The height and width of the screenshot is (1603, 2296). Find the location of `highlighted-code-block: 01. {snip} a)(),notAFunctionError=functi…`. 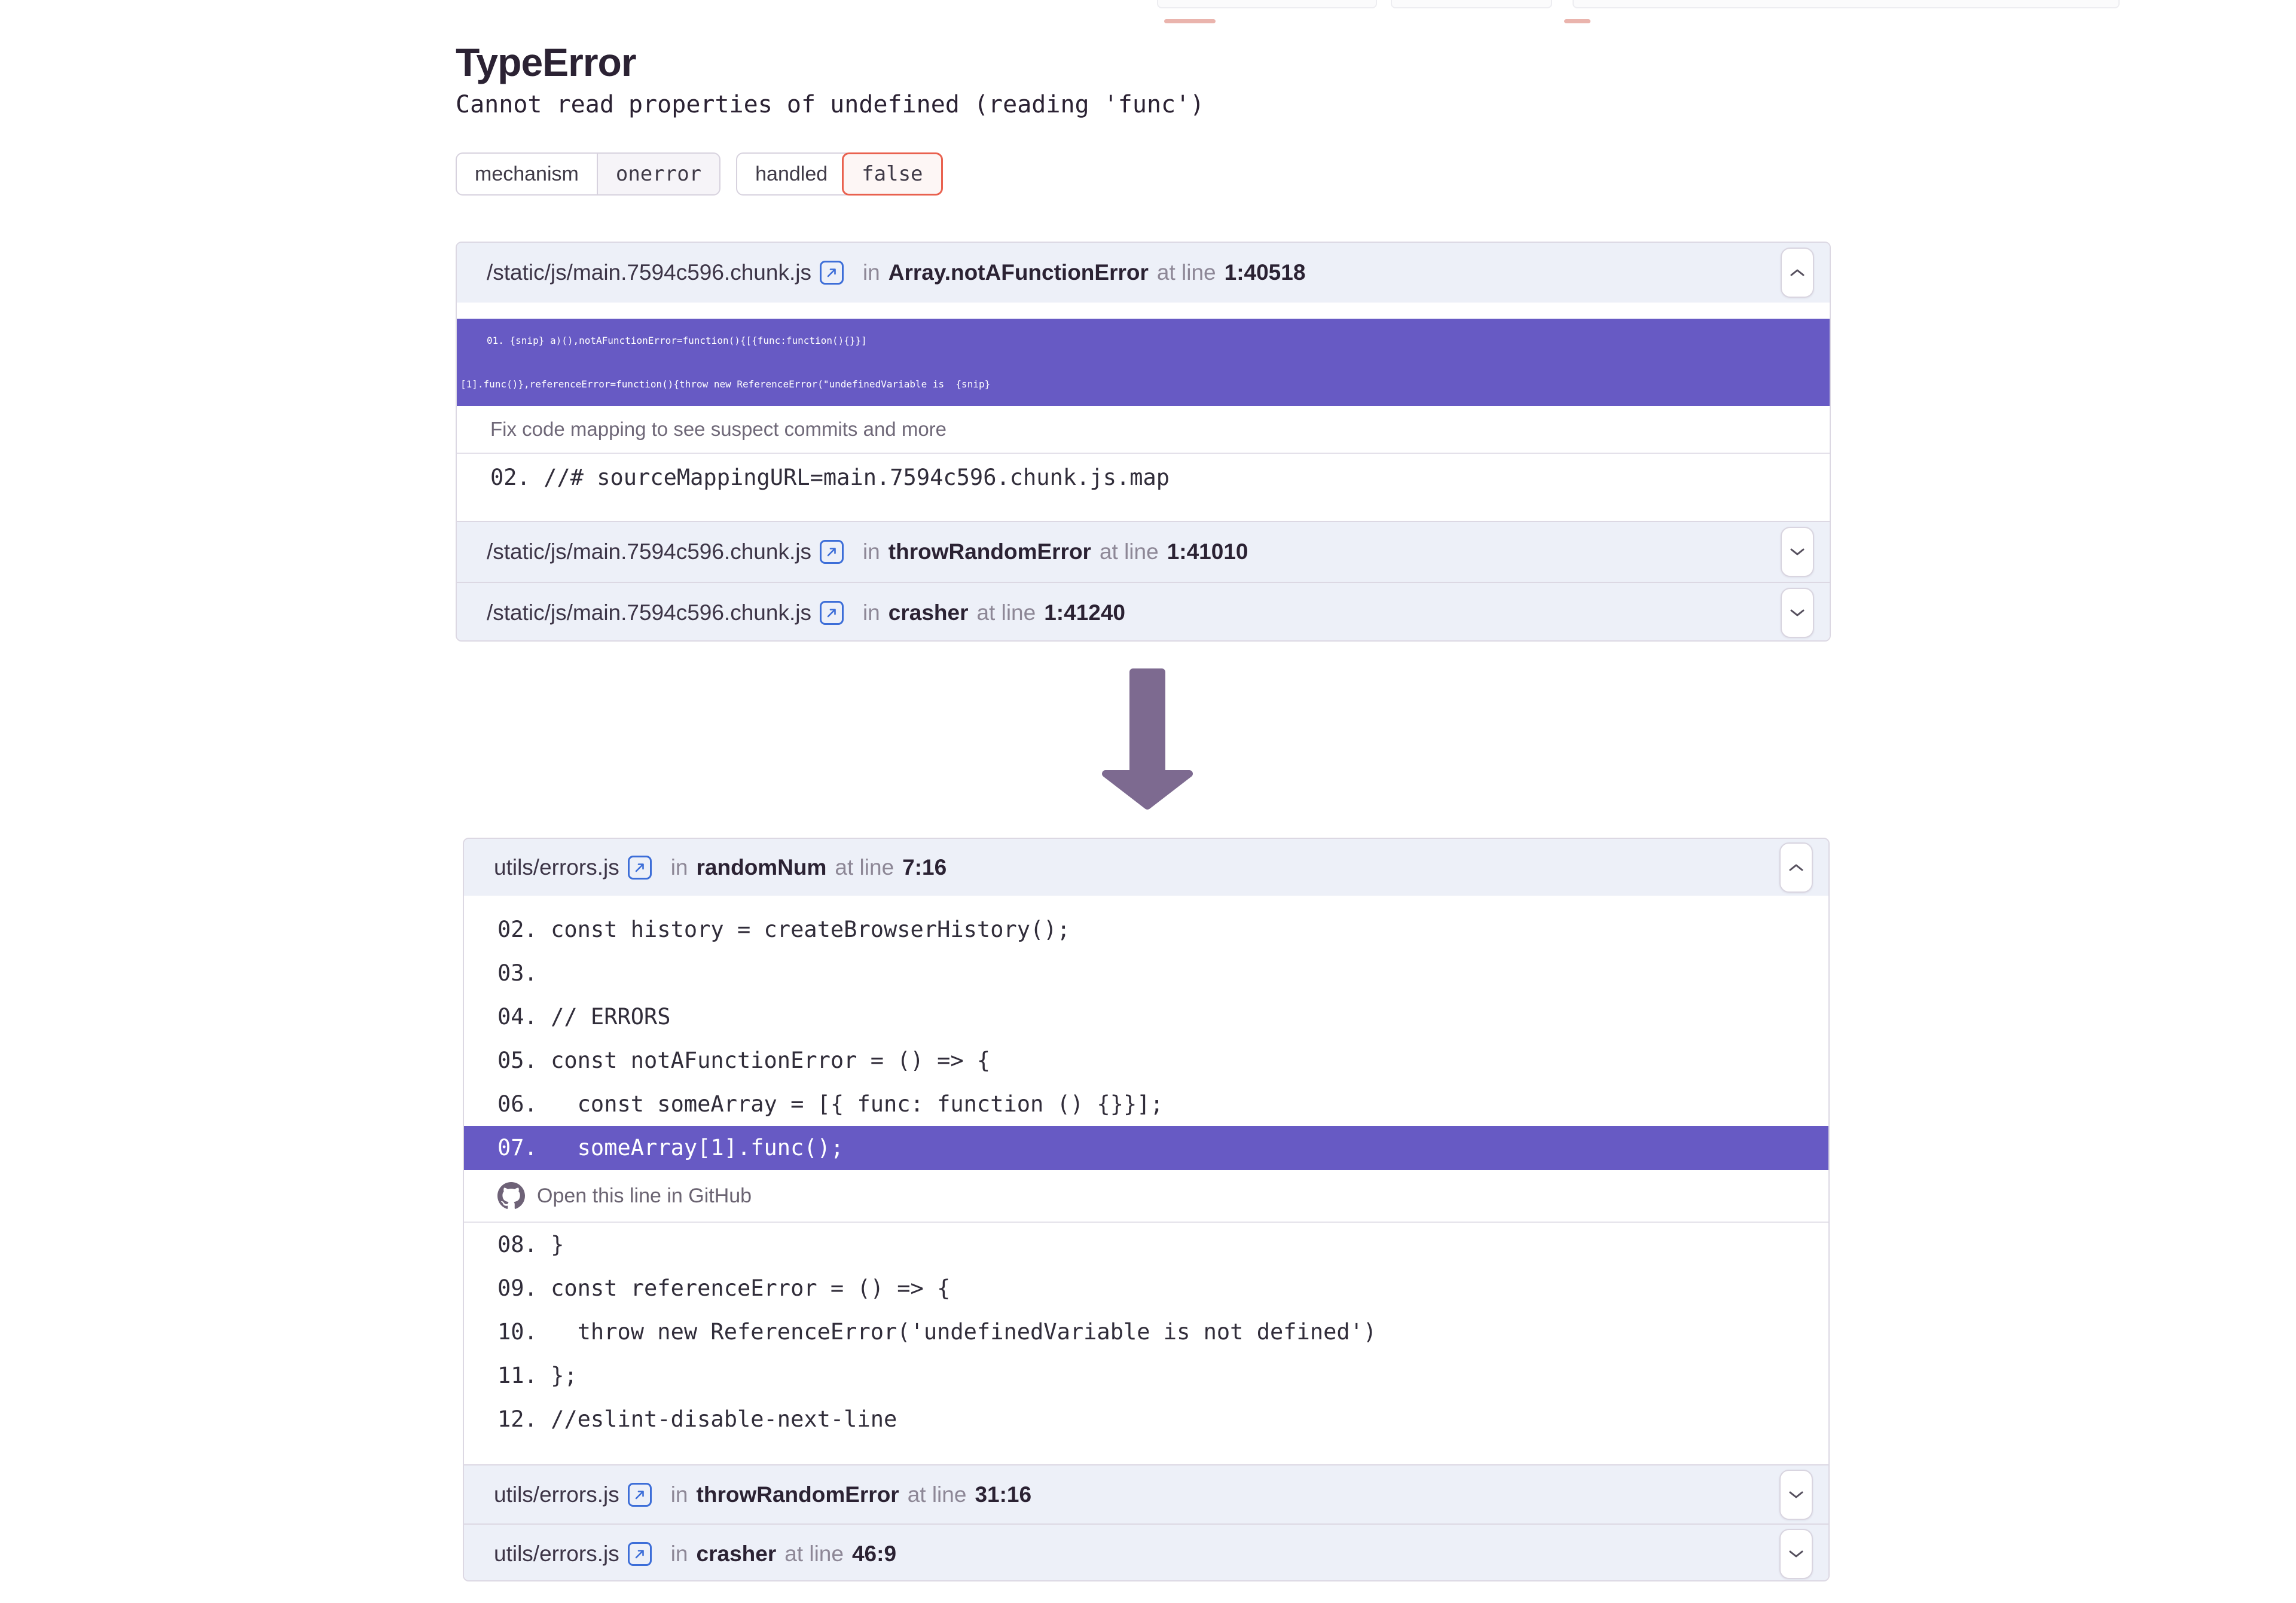

highlighted-code-block: 01. {snip} a)(),notAFunctionError=functi… is located at coordinates (1143, 362).